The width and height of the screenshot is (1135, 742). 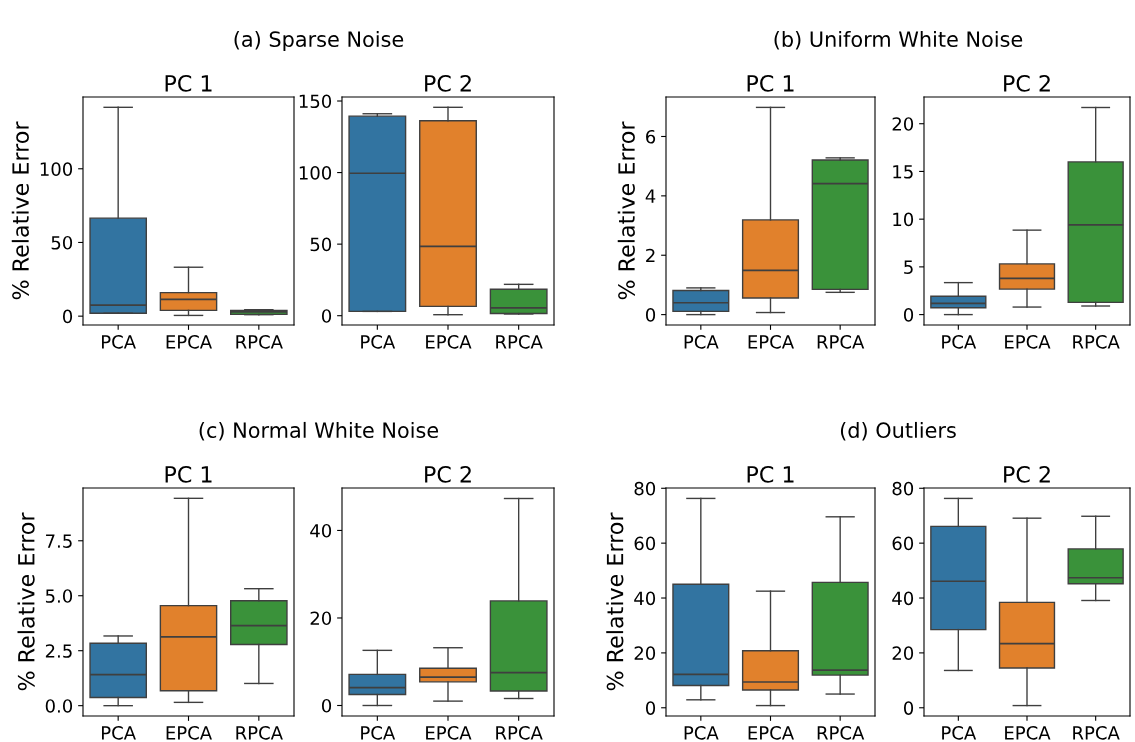 What do you see at coordinates (903, 219) in the screenshot?
I see `y-tick-label: 10` at bounding box center [903, 219].